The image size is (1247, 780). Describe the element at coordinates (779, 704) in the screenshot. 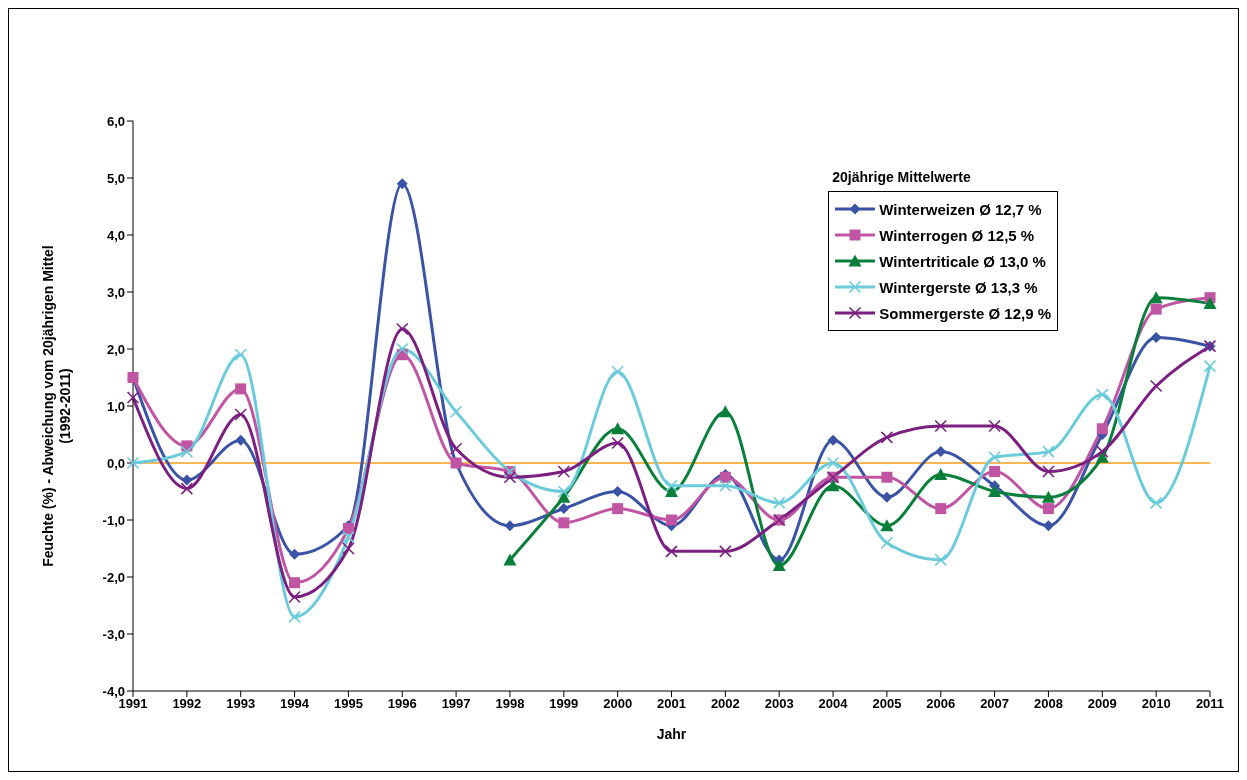

I see `x-tick-label: 2003` at that location.